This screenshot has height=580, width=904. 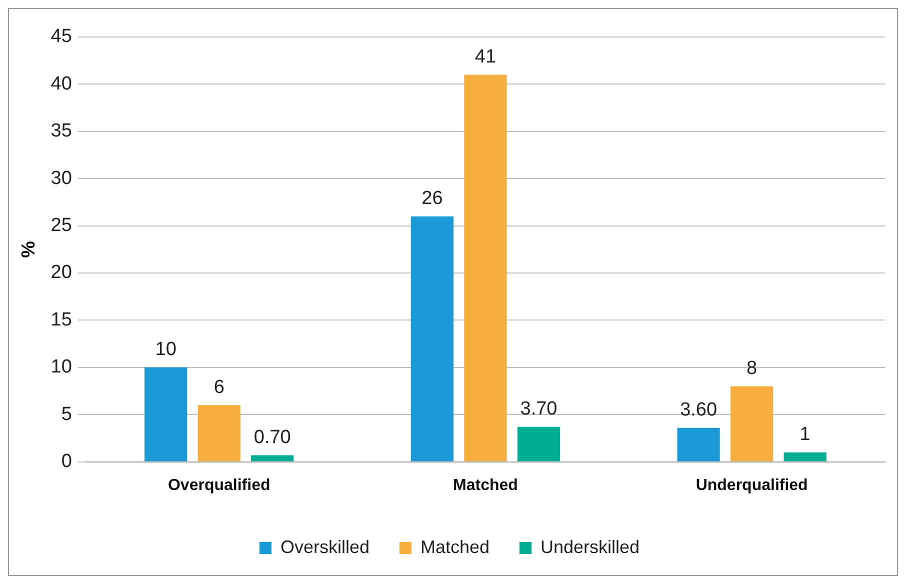 I want to click on y-tick-label: 40, so click(x=61, y=83).